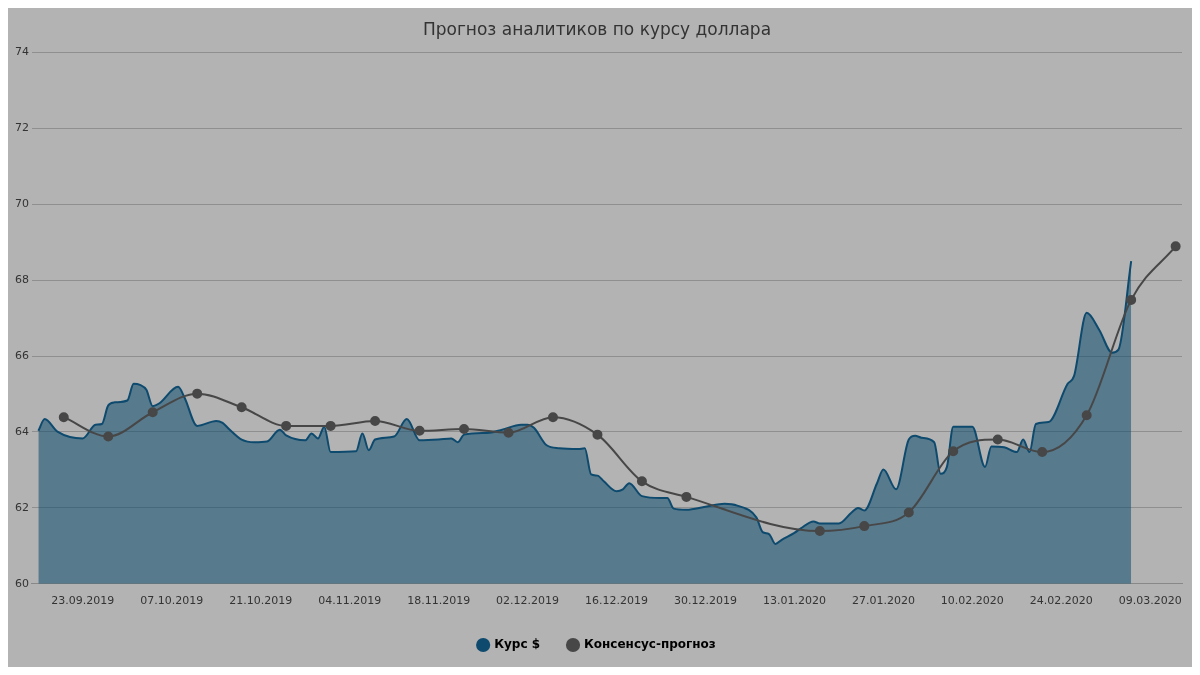  I want to click on x-tick-label: 04.11.2019, so click(350, 601).